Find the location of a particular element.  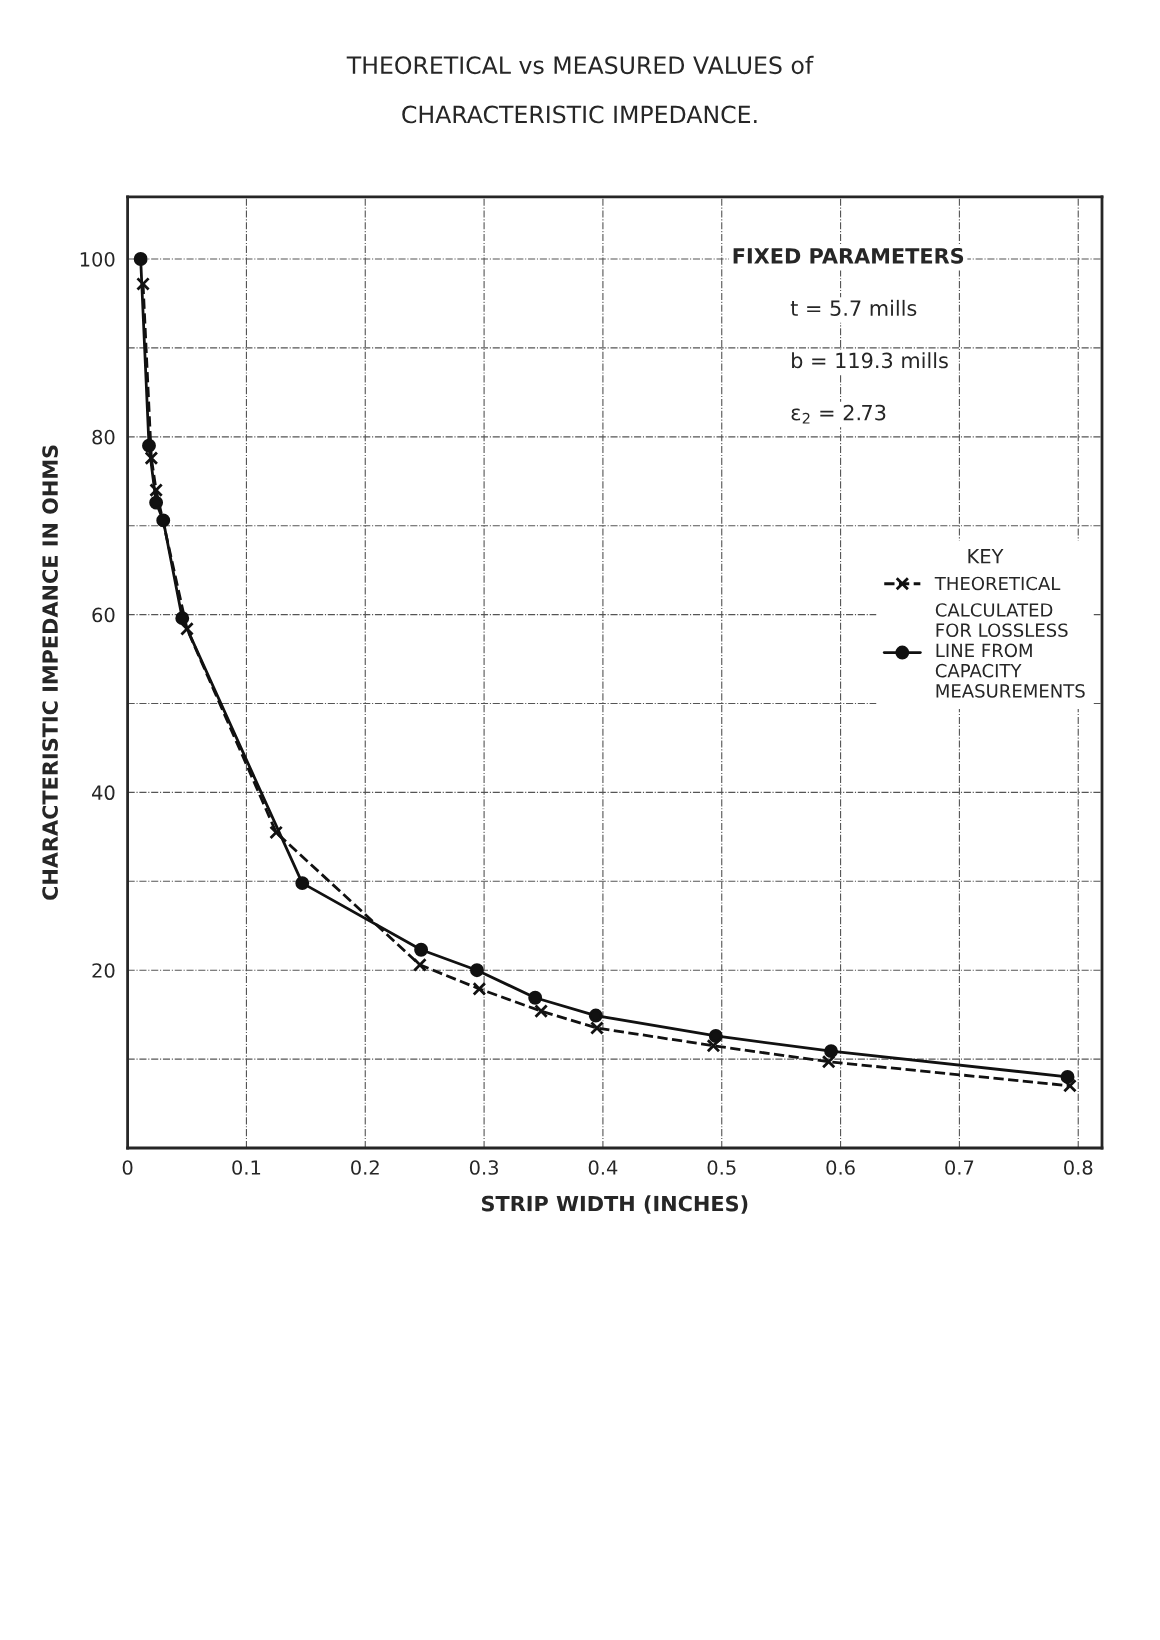

legend-label: THEORETICAL is located at coordinates (997, 583).